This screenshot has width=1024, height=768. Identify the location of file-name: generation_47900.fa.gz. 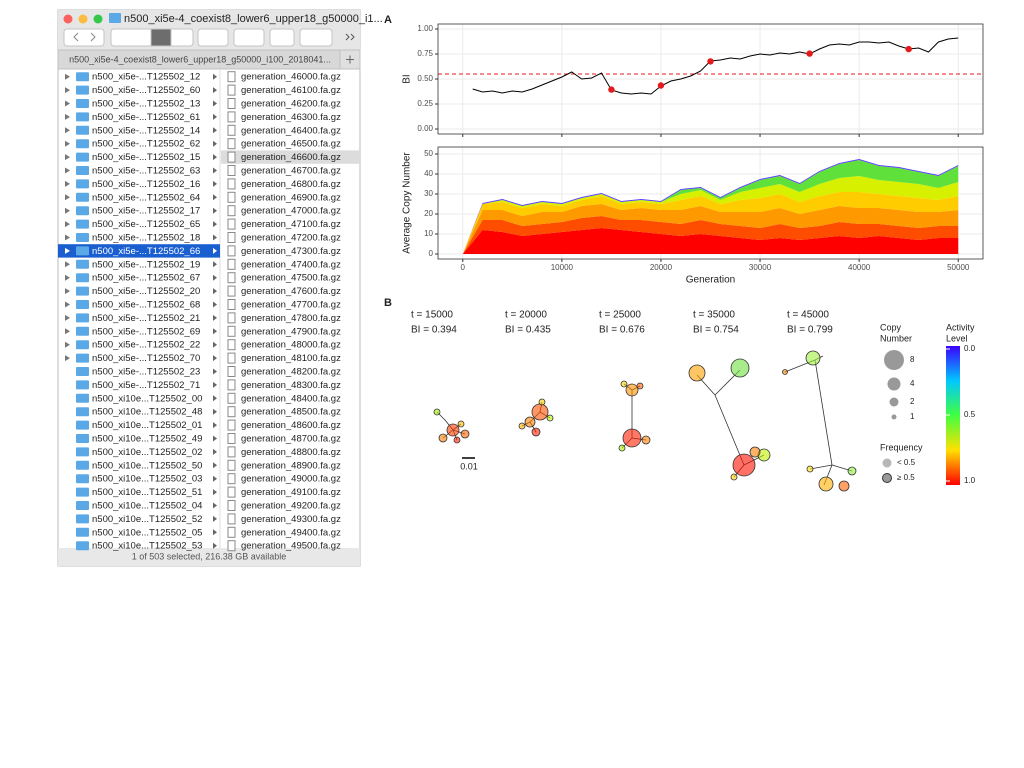
(291, 331).